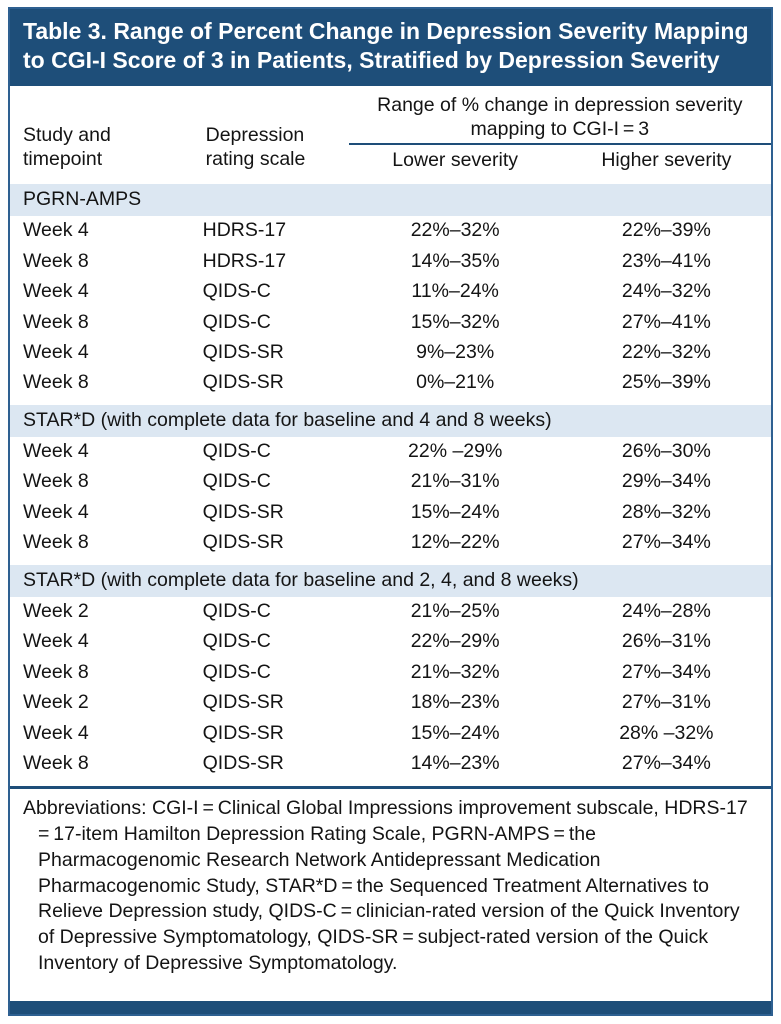  Describe the element at coordinates (455, 351) in the screenshot. I see `cell-lower-severity: 9%–23%` at that location.